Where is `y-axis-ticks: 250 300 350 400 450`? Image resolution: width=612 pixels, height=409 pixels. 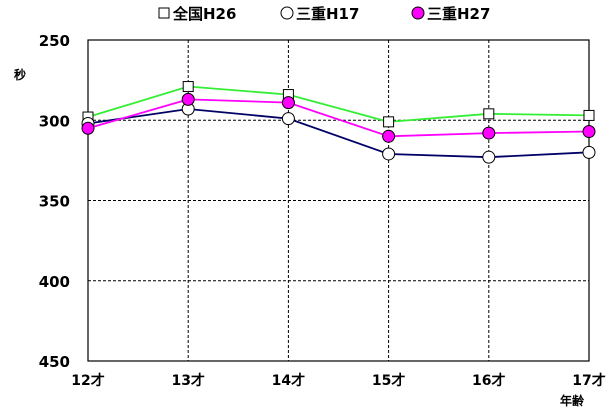 y-axis-ticks: 250 300 350 400 450 is located at coordinates (54, 201).